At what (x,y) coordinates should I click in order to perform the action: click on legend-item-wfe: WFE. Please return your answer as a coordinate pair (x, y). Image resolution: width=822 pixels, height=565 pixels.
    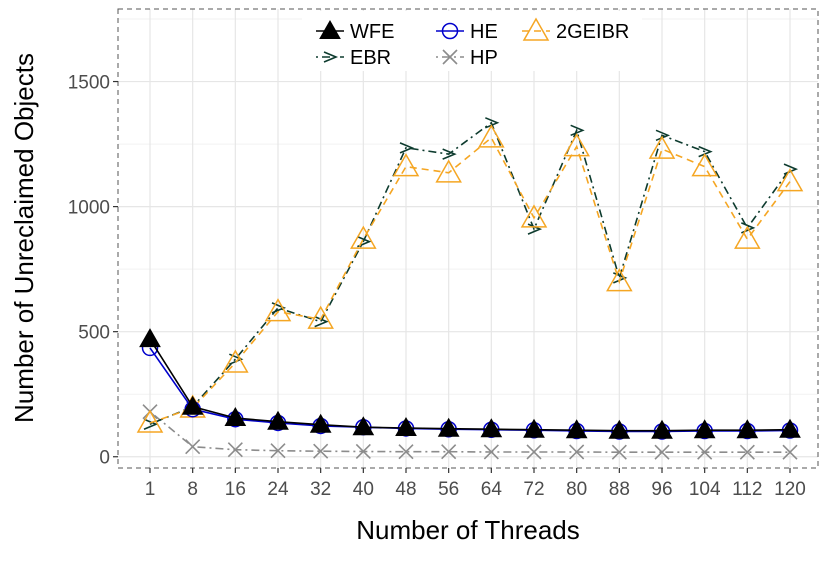
    Looking at the image, I should click on (355, 31).